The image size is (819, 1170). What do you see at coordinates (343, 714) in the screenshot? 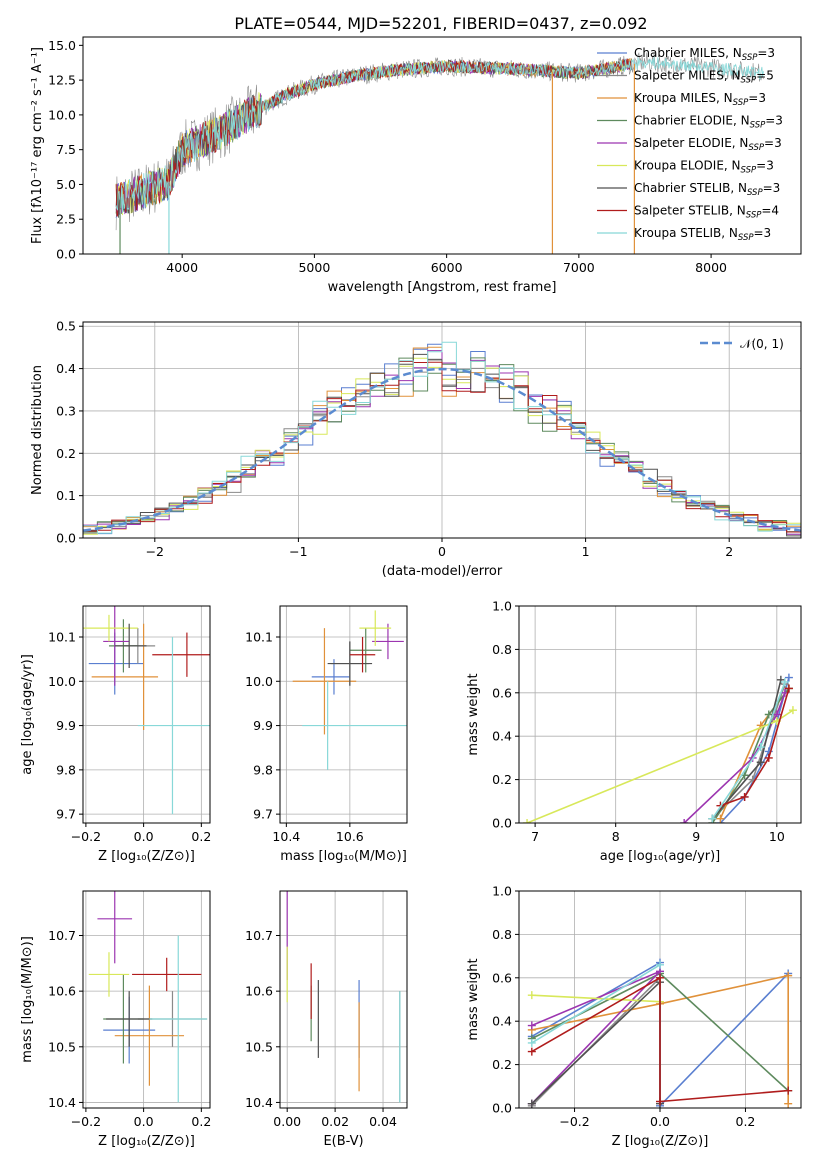
I see `age-mass-plot-area` at bounding box center [343, 714].